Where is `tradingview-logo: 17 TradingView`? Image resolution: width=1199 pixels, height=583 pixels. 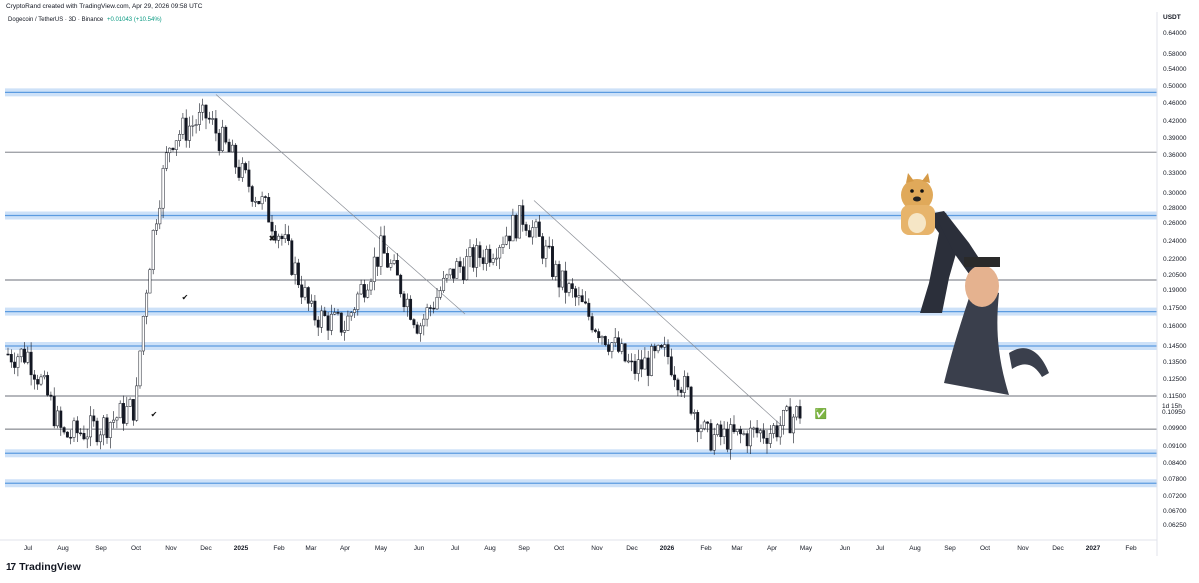
tradingview-logo: 17 TradingView is located at coordinates (43, 567).